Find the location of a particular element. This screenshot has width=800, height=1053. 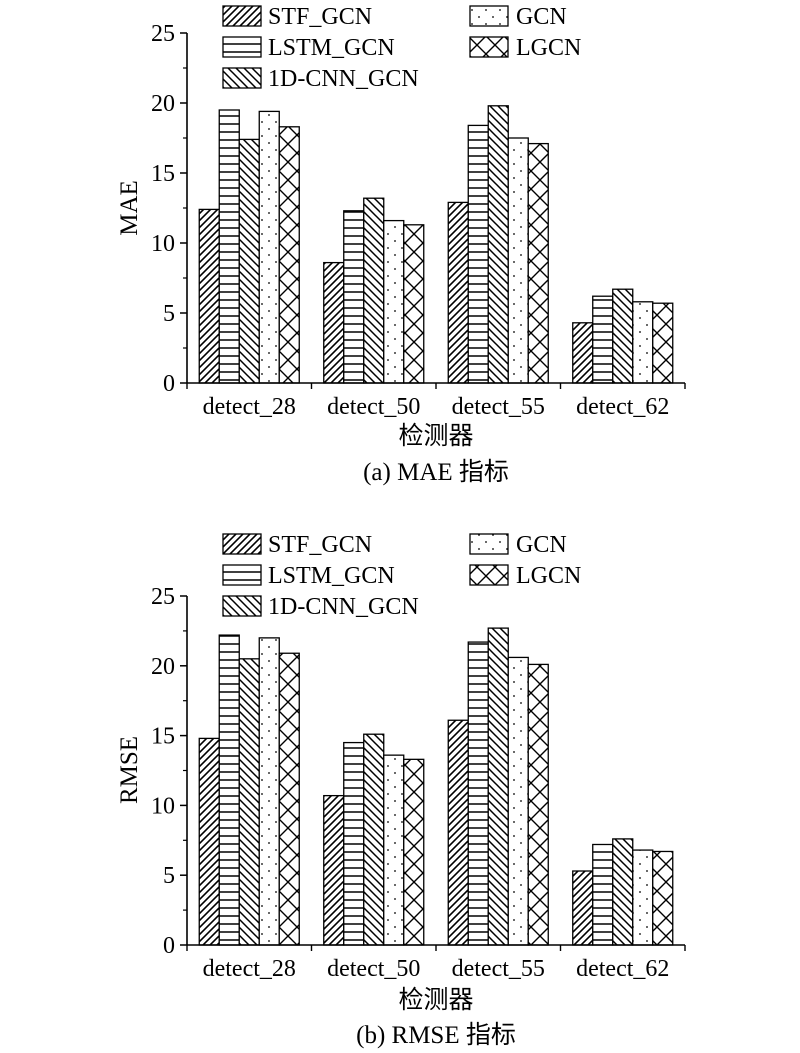

legend-mae: STF_GCN LSTM_GCN 1D-CNN_GCN GCN LGCN is located at coordinates (401, 48).